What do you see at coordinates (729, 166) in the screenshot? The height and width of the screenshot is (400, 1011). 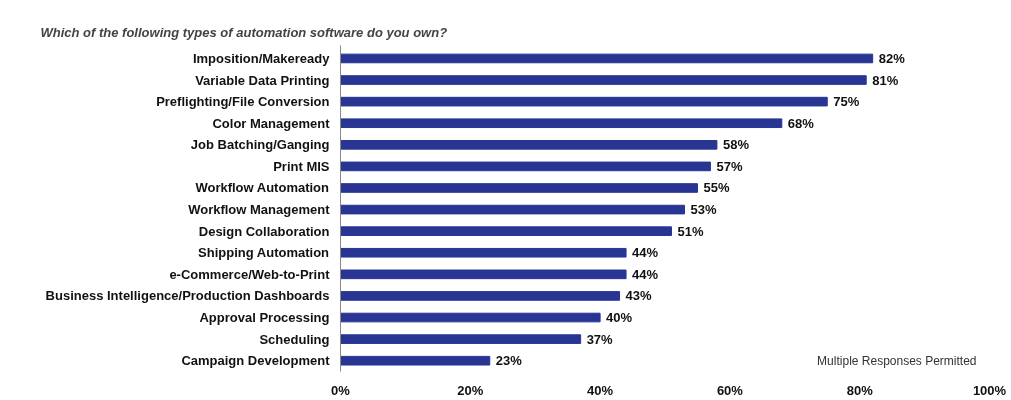 I see `data-label: 57%` at bounding box center [729, 166].